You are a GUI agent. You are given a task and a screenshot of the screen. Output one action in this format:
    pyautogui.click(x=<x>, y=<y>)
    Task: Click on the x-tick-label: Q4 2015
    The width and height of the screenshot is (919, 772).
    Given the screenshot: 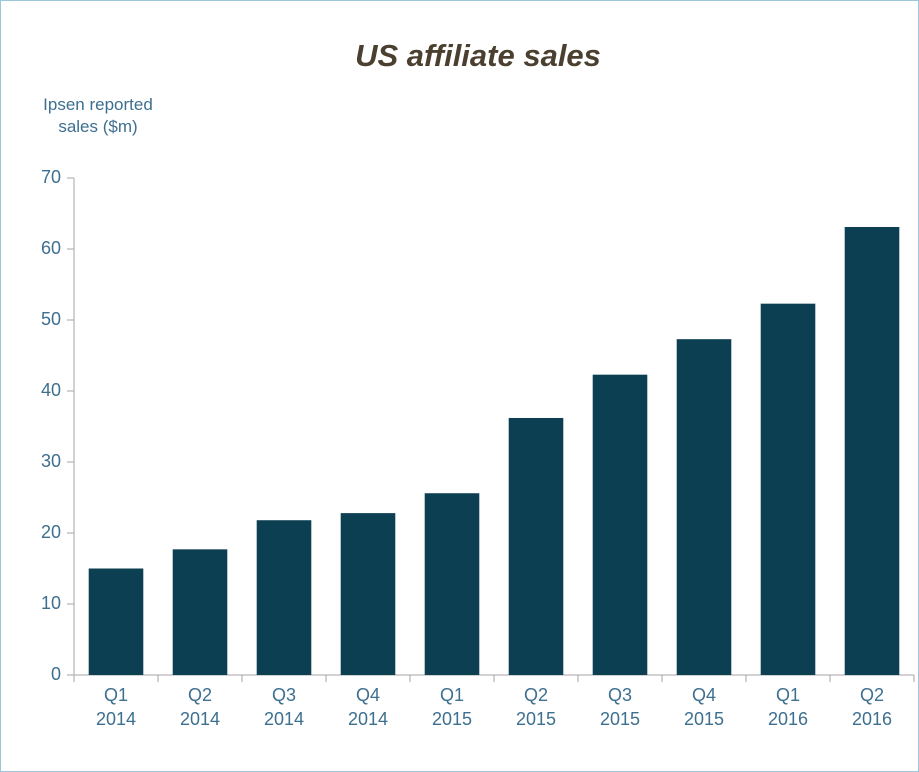 What is the action you would take?
    pyautogui.click(x=704, y=707)
    